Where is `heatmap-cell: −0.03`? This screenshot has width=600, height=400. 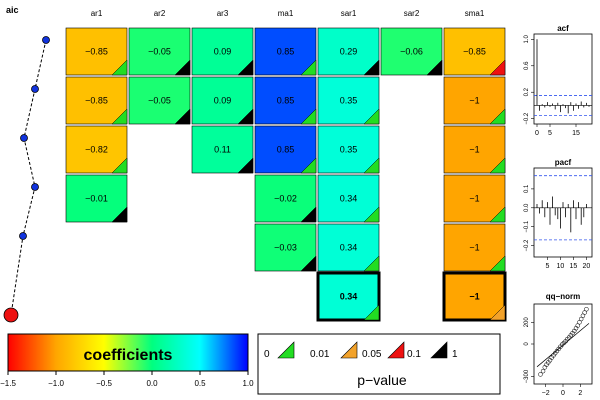 heatmap-cell: −0.03 is located at coordinates (285, 247).